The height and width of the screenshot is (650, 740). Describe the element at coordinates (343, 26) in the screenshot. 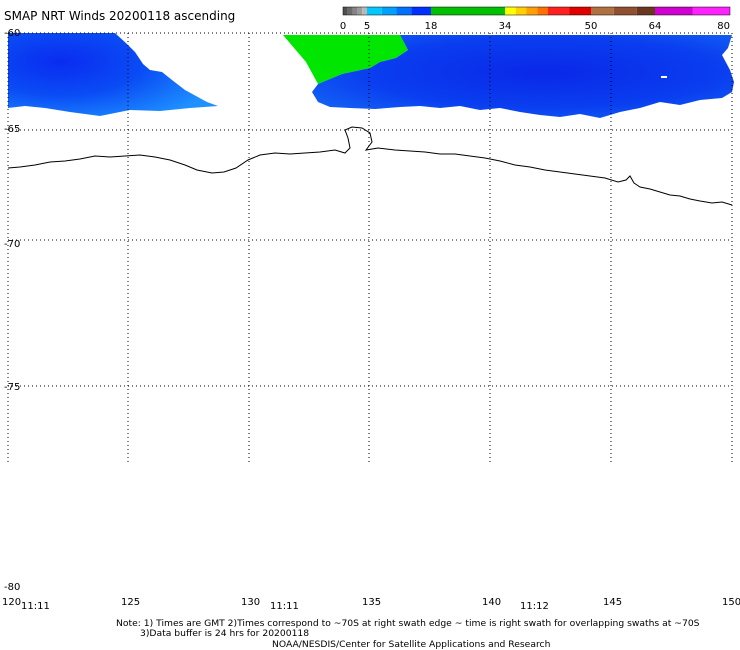

I see `colorbar-tick-label: 0` at that location.